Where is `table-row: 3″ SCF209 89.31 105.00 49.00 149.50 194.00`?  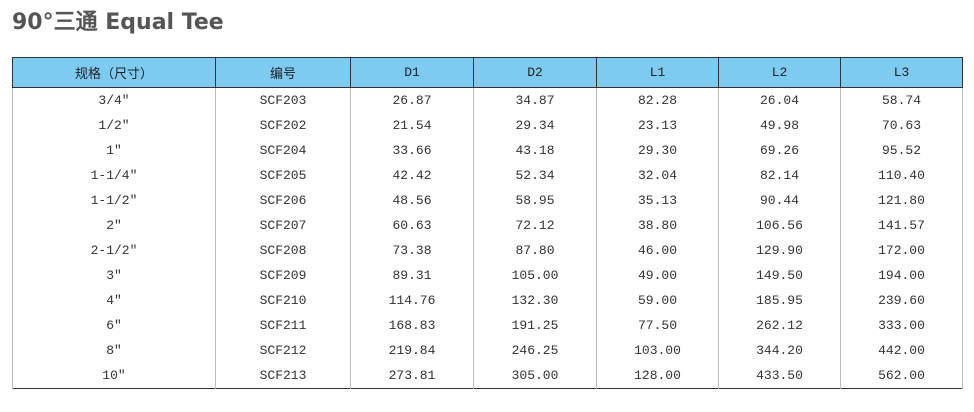 table-row: 3″ SCF209 89.31 105.00 49.00 149.50 194.00 is located at coordinates (487, 275).